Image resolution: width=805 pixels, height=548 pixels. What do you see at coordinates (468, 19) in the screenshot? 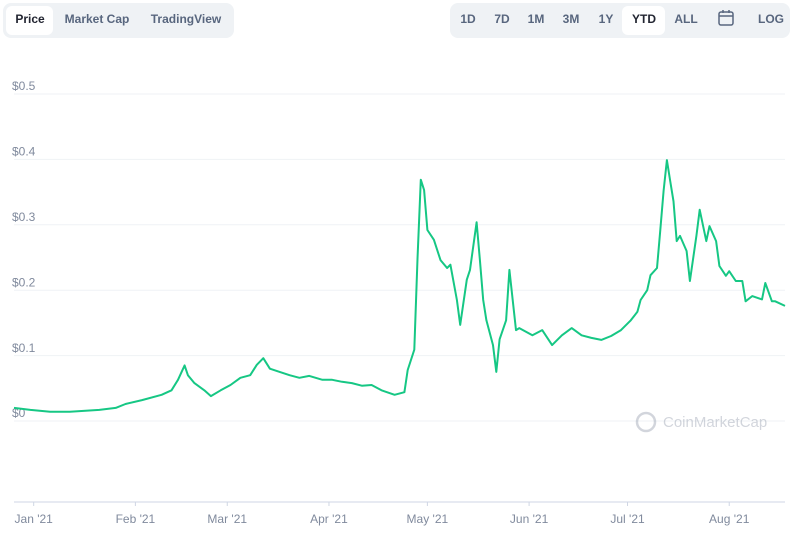
I see `range: 1D` at bounding box center [468, 19].